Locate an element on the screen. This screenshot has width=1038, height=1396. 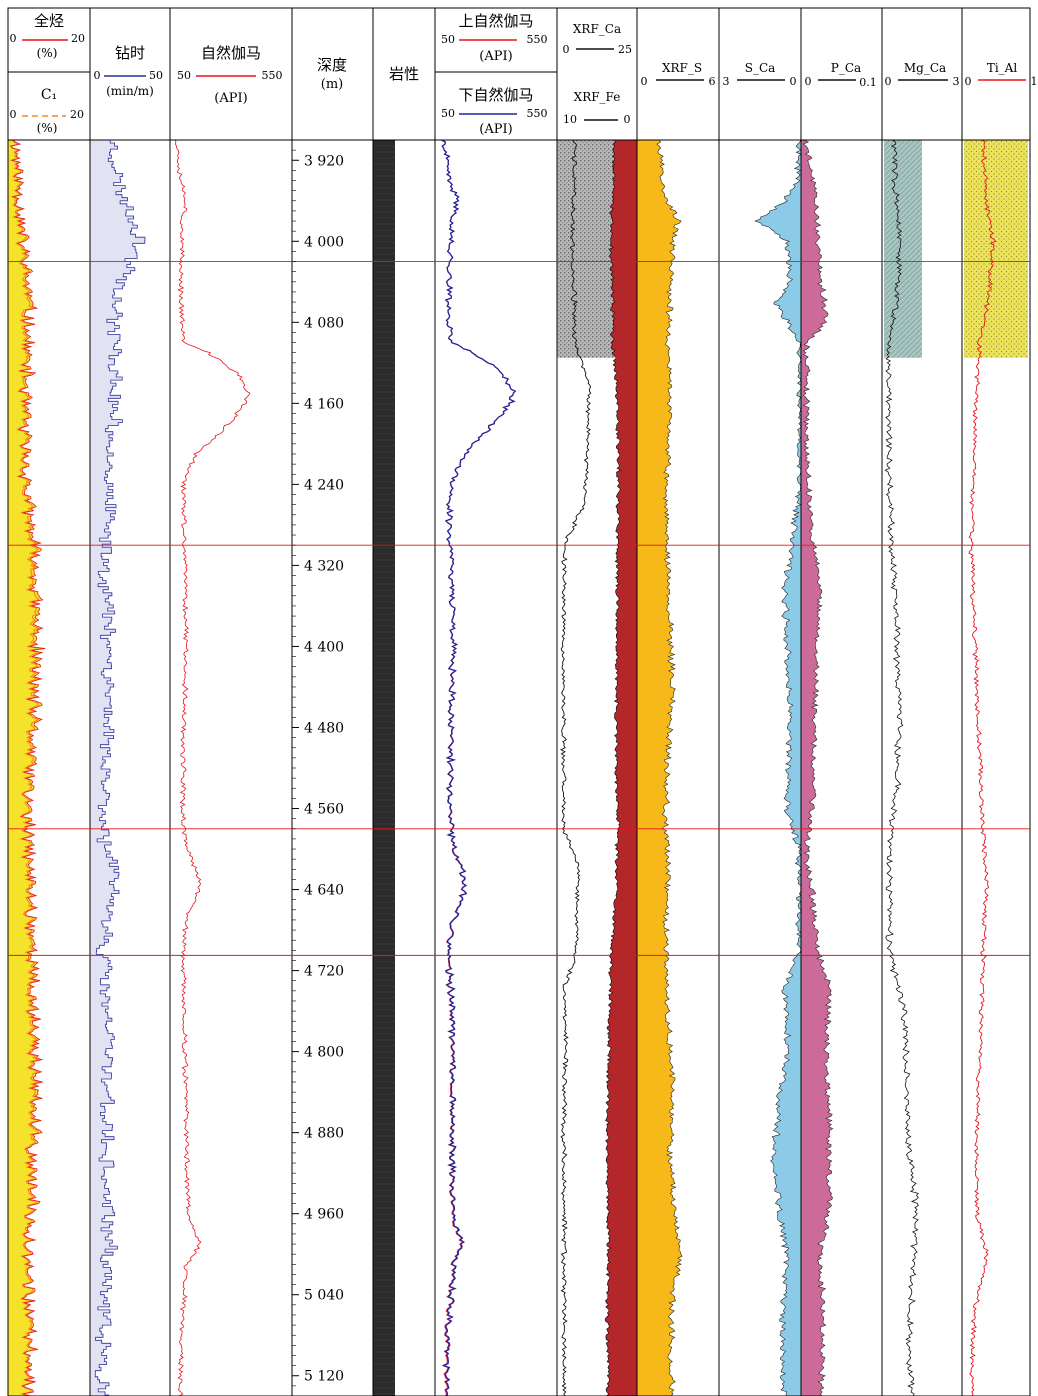
gamma-max: 550 is located at coordinates (272, 75).